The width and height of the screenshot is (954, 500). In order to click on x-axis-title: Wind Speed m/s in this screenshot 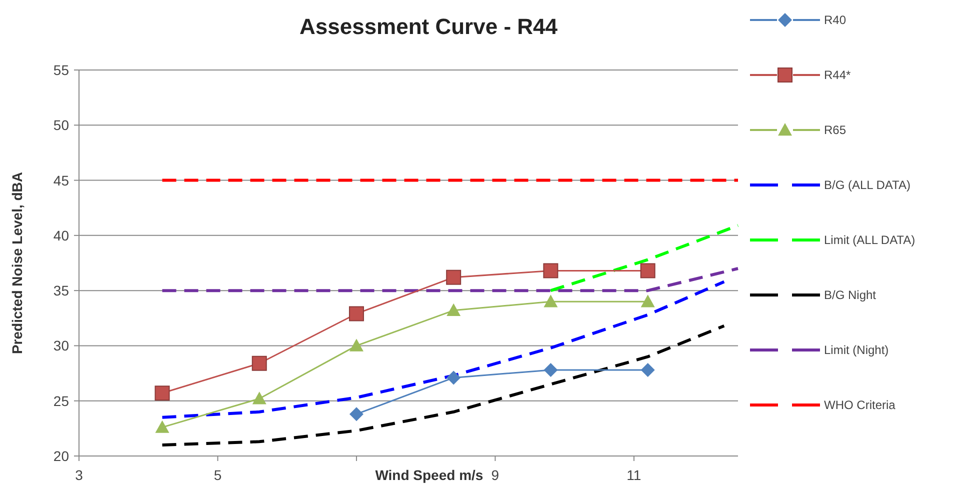, I will do `click(429, 475)`.